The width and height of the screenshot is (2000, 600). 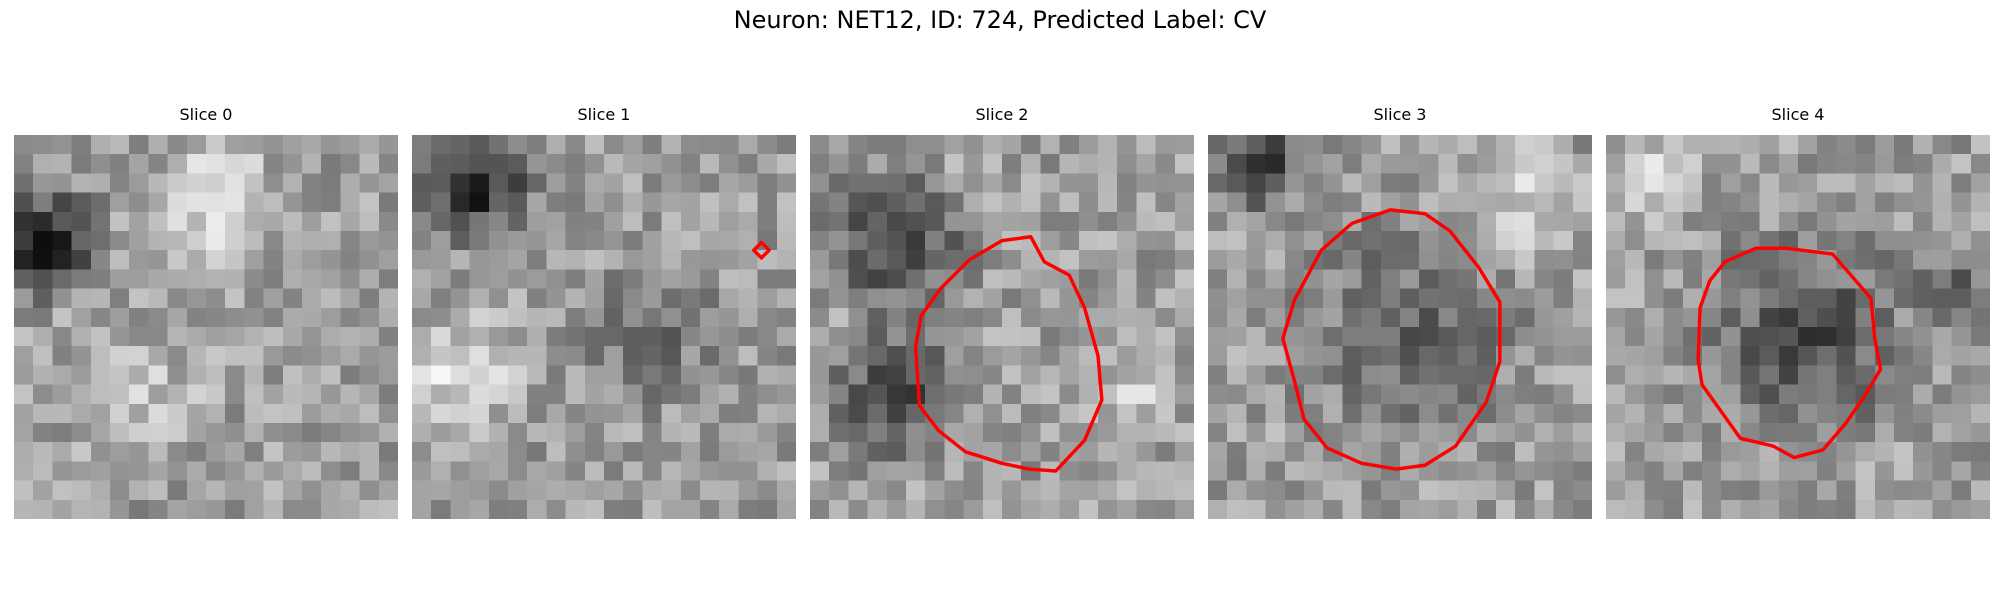 What do you see at coordinates (604, 114) in the screenshot?
I see `slice-title-1: Slice 1` at bounding box center [604, 114].